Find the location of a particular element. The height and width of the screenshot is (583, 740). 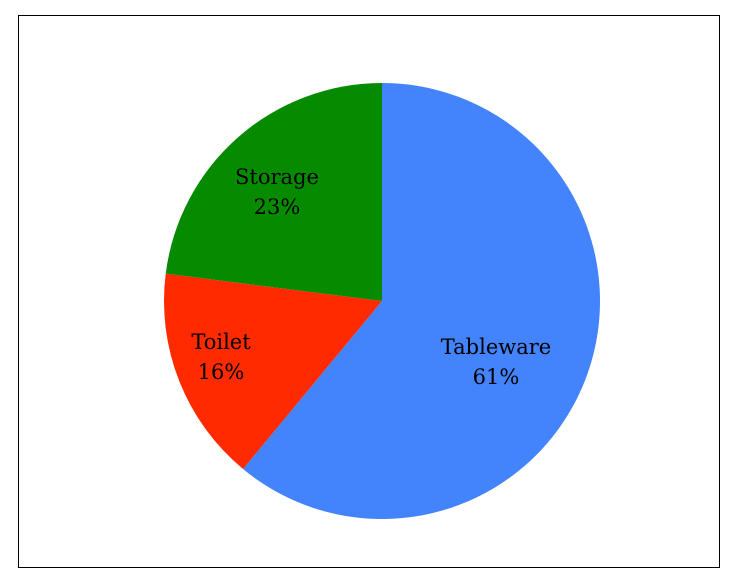

slice-label-storage: Storage is located at coordinates (277, 177).